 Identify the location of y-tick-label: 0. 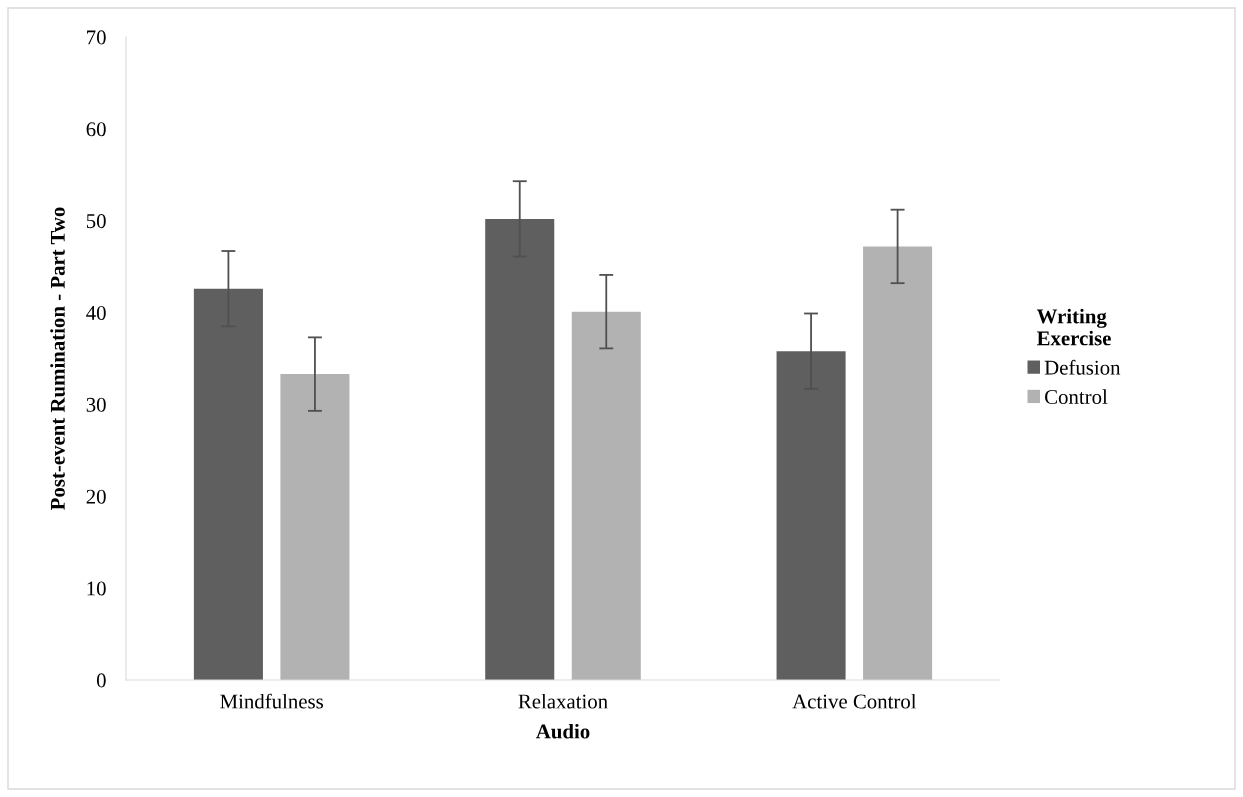
(101, 680).